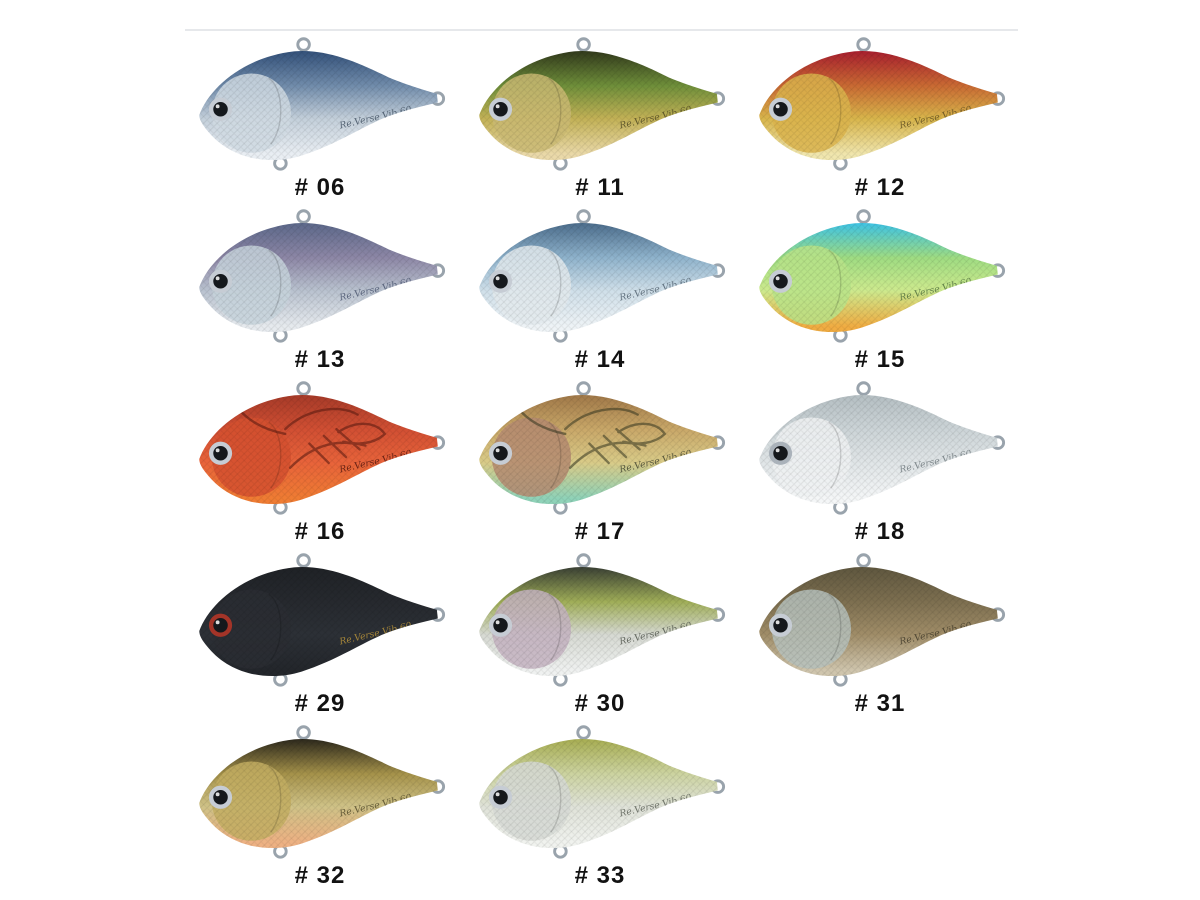  I want to click on lure-card: Re.Verse Vib 60 # 29, so click(320, 634).